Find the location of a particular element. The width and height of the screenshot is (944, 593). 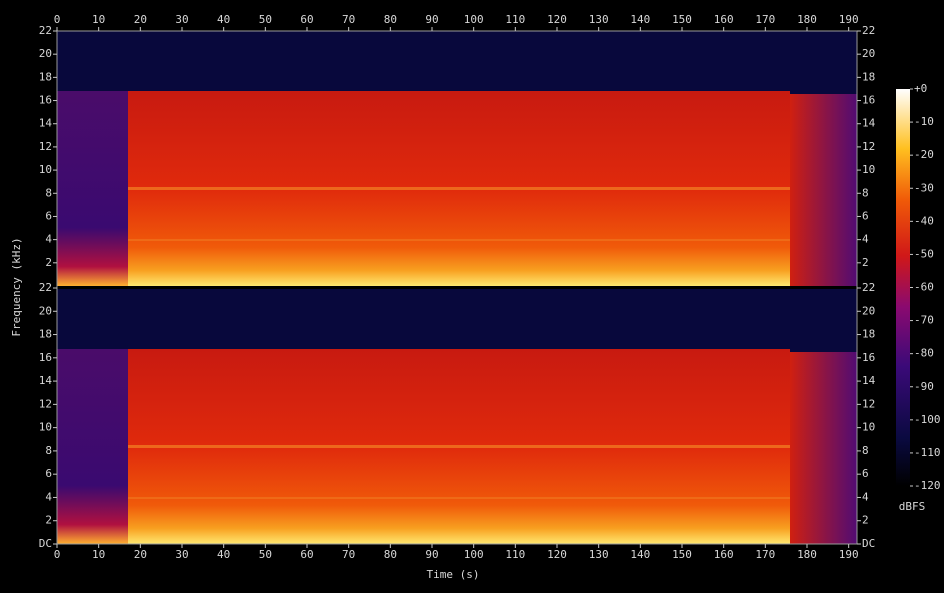

colorbar-label: dBFS is located at coordinates (912, 506).